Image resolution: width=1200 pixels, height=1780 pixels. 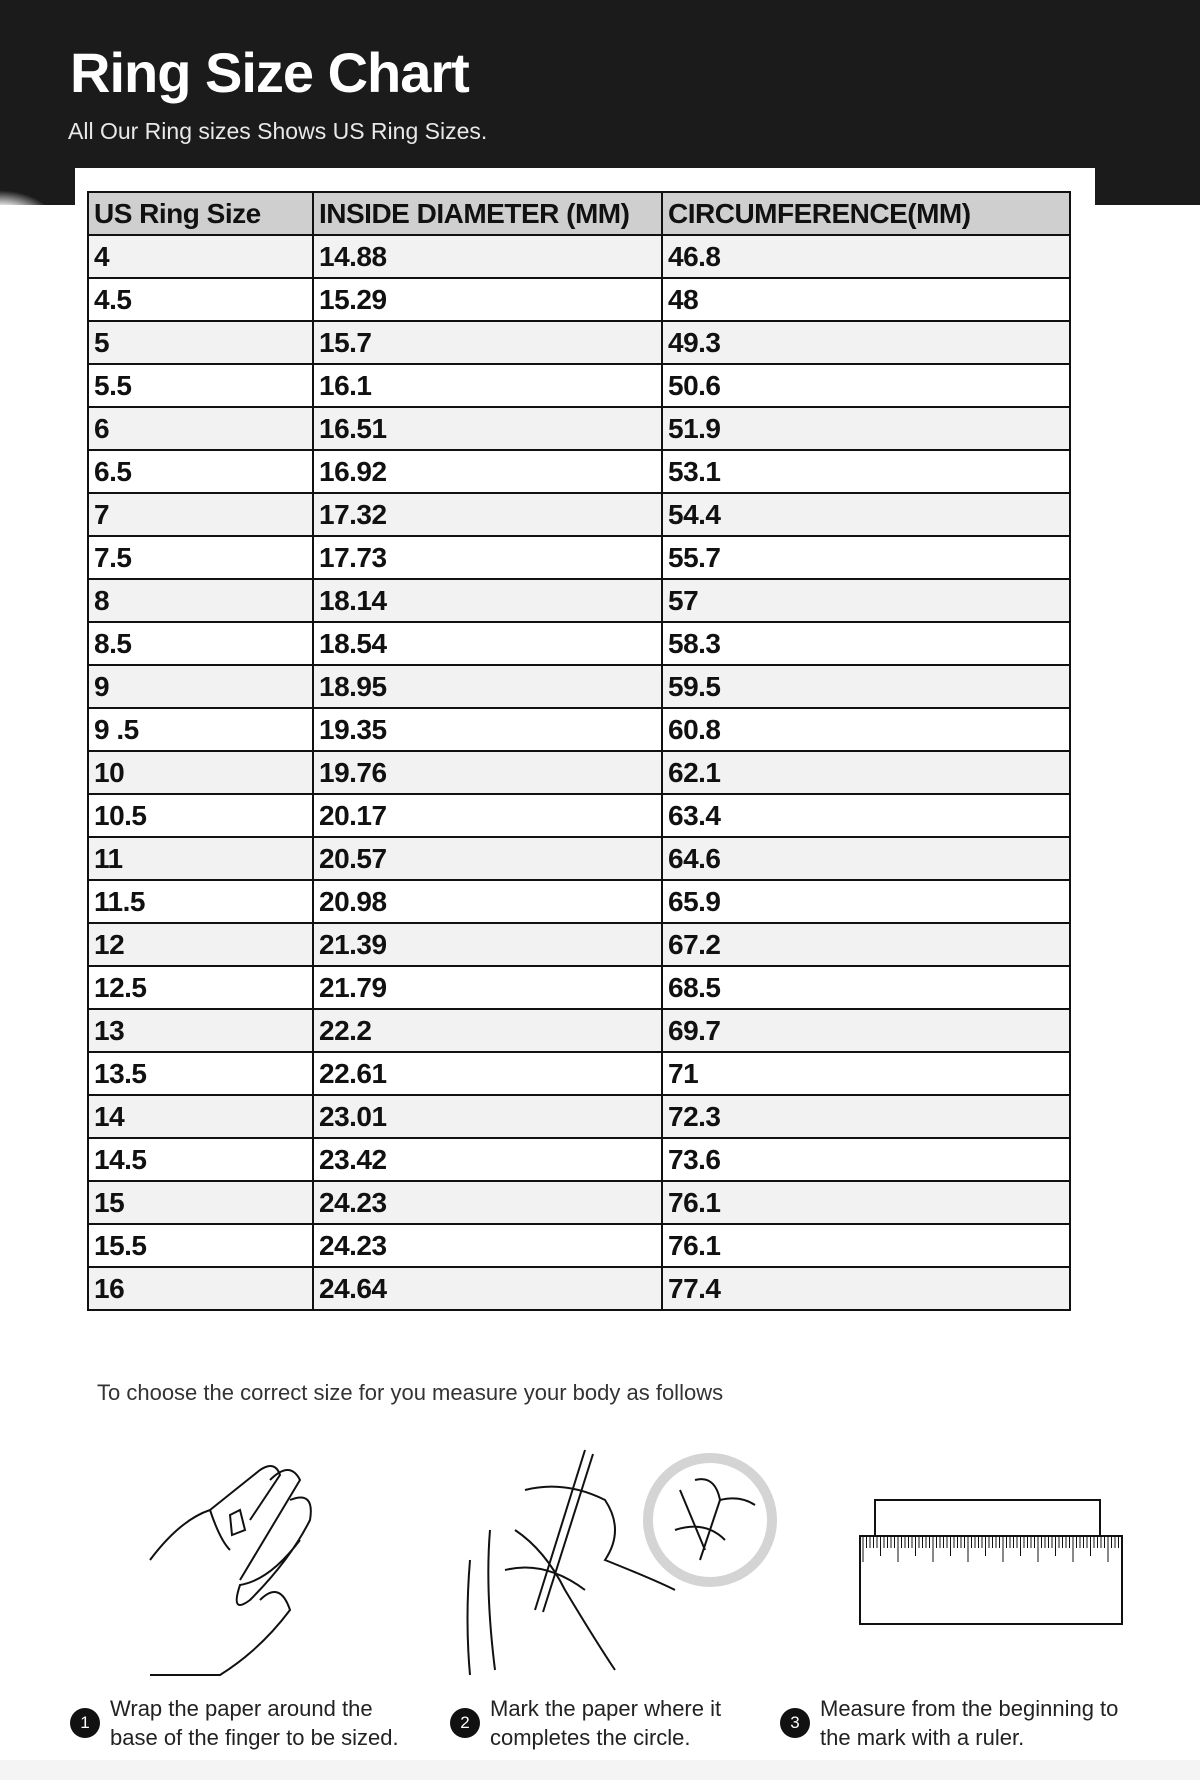 I want to click on ring-size-cell: 16, so click(x=200, y=1288).